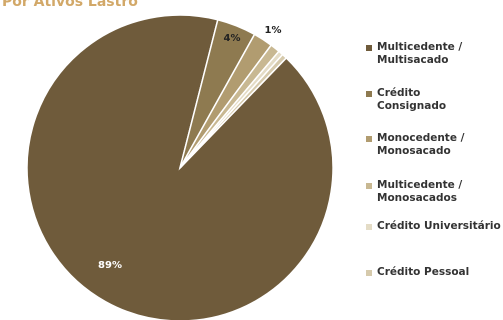 The width and height of the screenshot is (503, 320). What do you see at coordinates (420, 53) in the screenshot?
I see `legend-label: Multicedente / Multisacado` at bounding box center [420, 53].